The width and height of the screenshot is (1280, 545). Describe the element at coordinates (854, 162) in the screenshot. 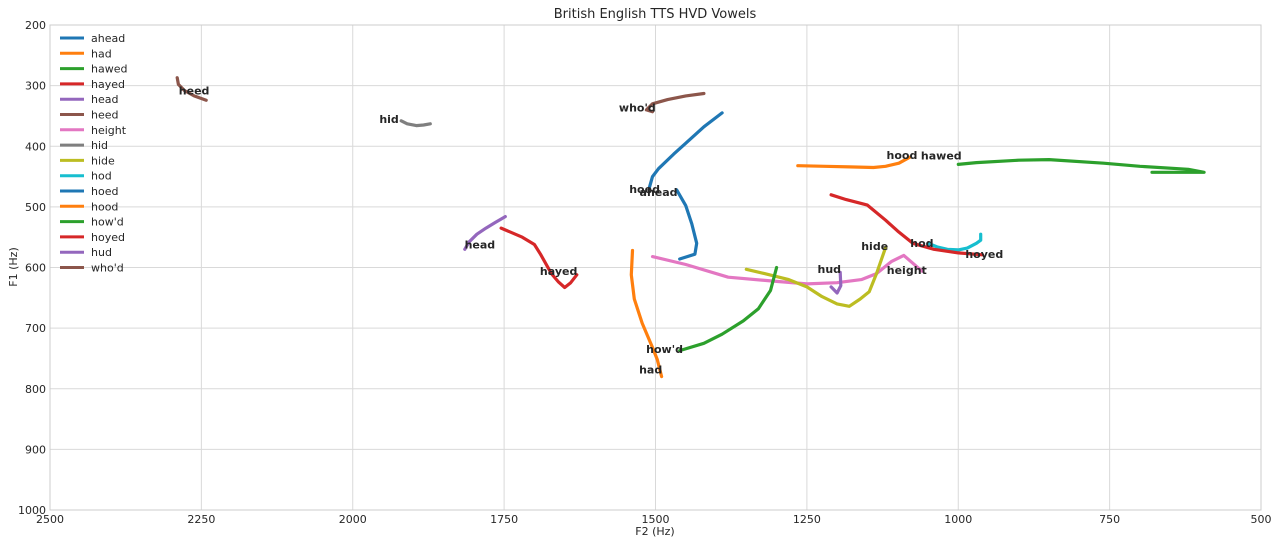

I see `series-line-hood` at that location.